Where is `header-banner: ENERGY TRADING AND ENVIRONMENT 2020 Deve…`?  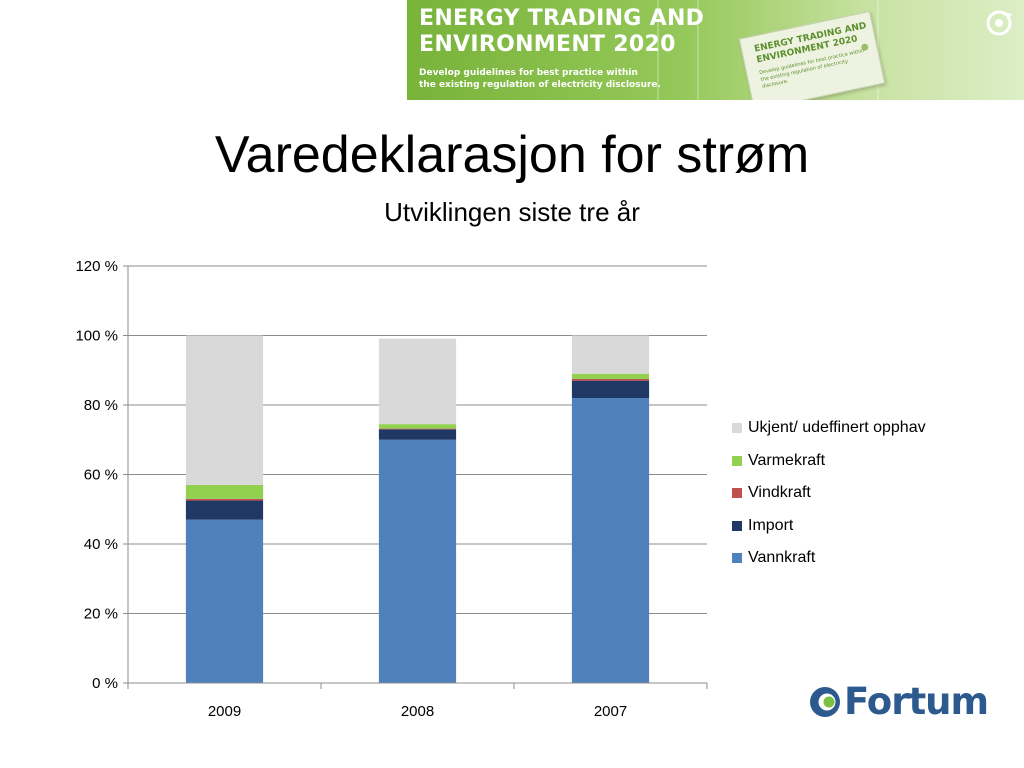 header-banner: ENERGY TRADING AND ENVIRONMENT 2020 Deve… is located at coordinates (715, 50).